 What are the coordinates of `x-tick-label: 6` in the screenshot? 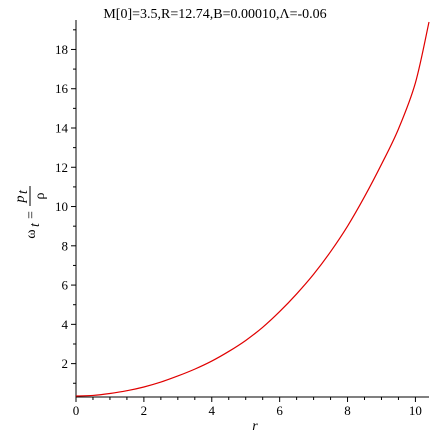 It's located at (279, 410).